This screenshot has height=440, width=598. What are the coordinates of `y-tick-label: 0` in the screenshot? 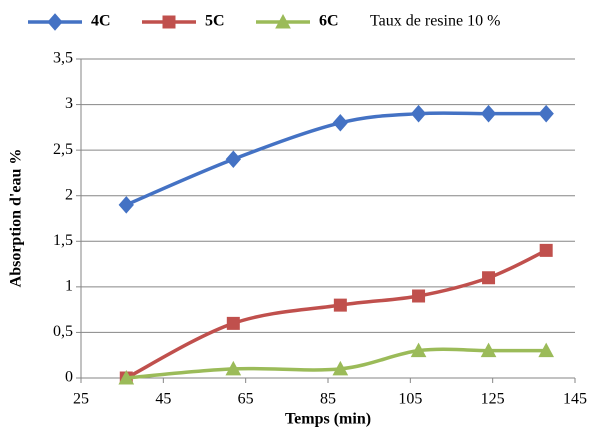 It's located at (69, 377).